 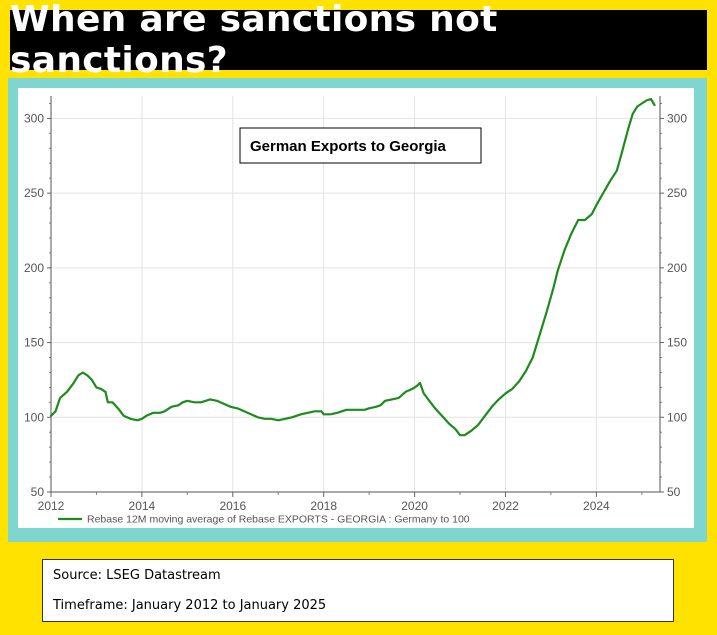 I want to click on chart-title-box, so click(x=360, y=145).